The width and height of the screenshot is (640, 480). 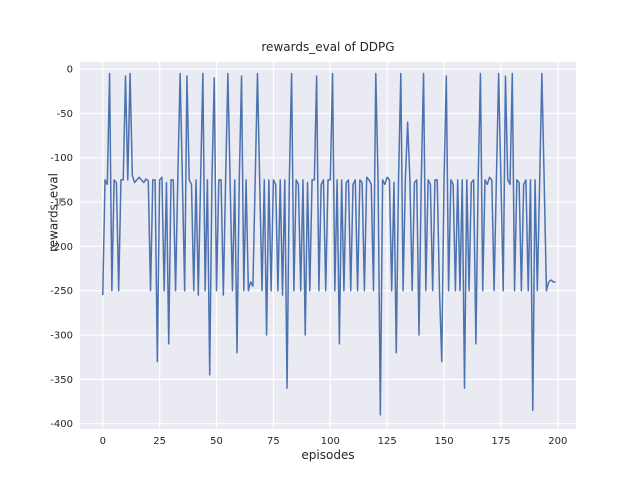 I want to click on x-axis-label: episodes, so click(x=328, y=455).